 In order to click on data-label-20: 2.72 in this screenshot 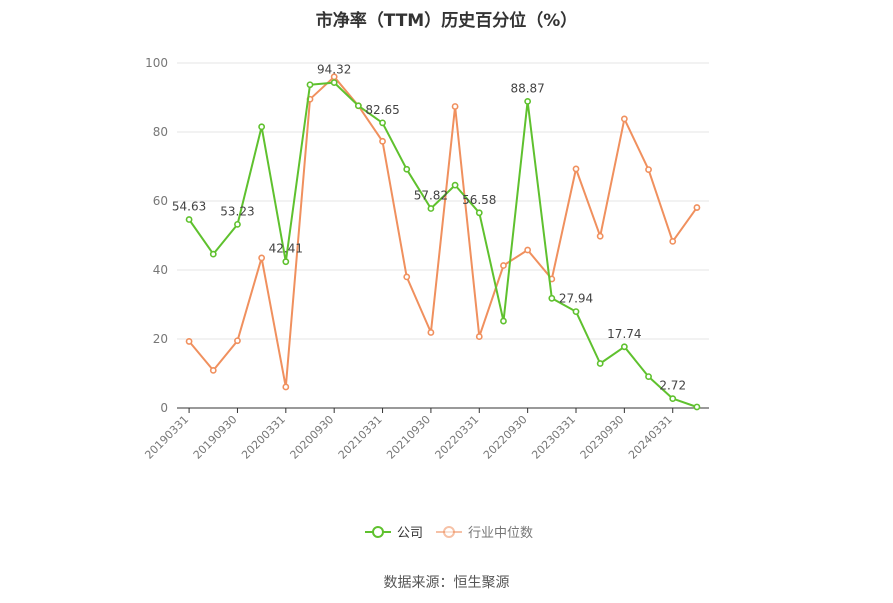, I will do `click(672, 386)`.